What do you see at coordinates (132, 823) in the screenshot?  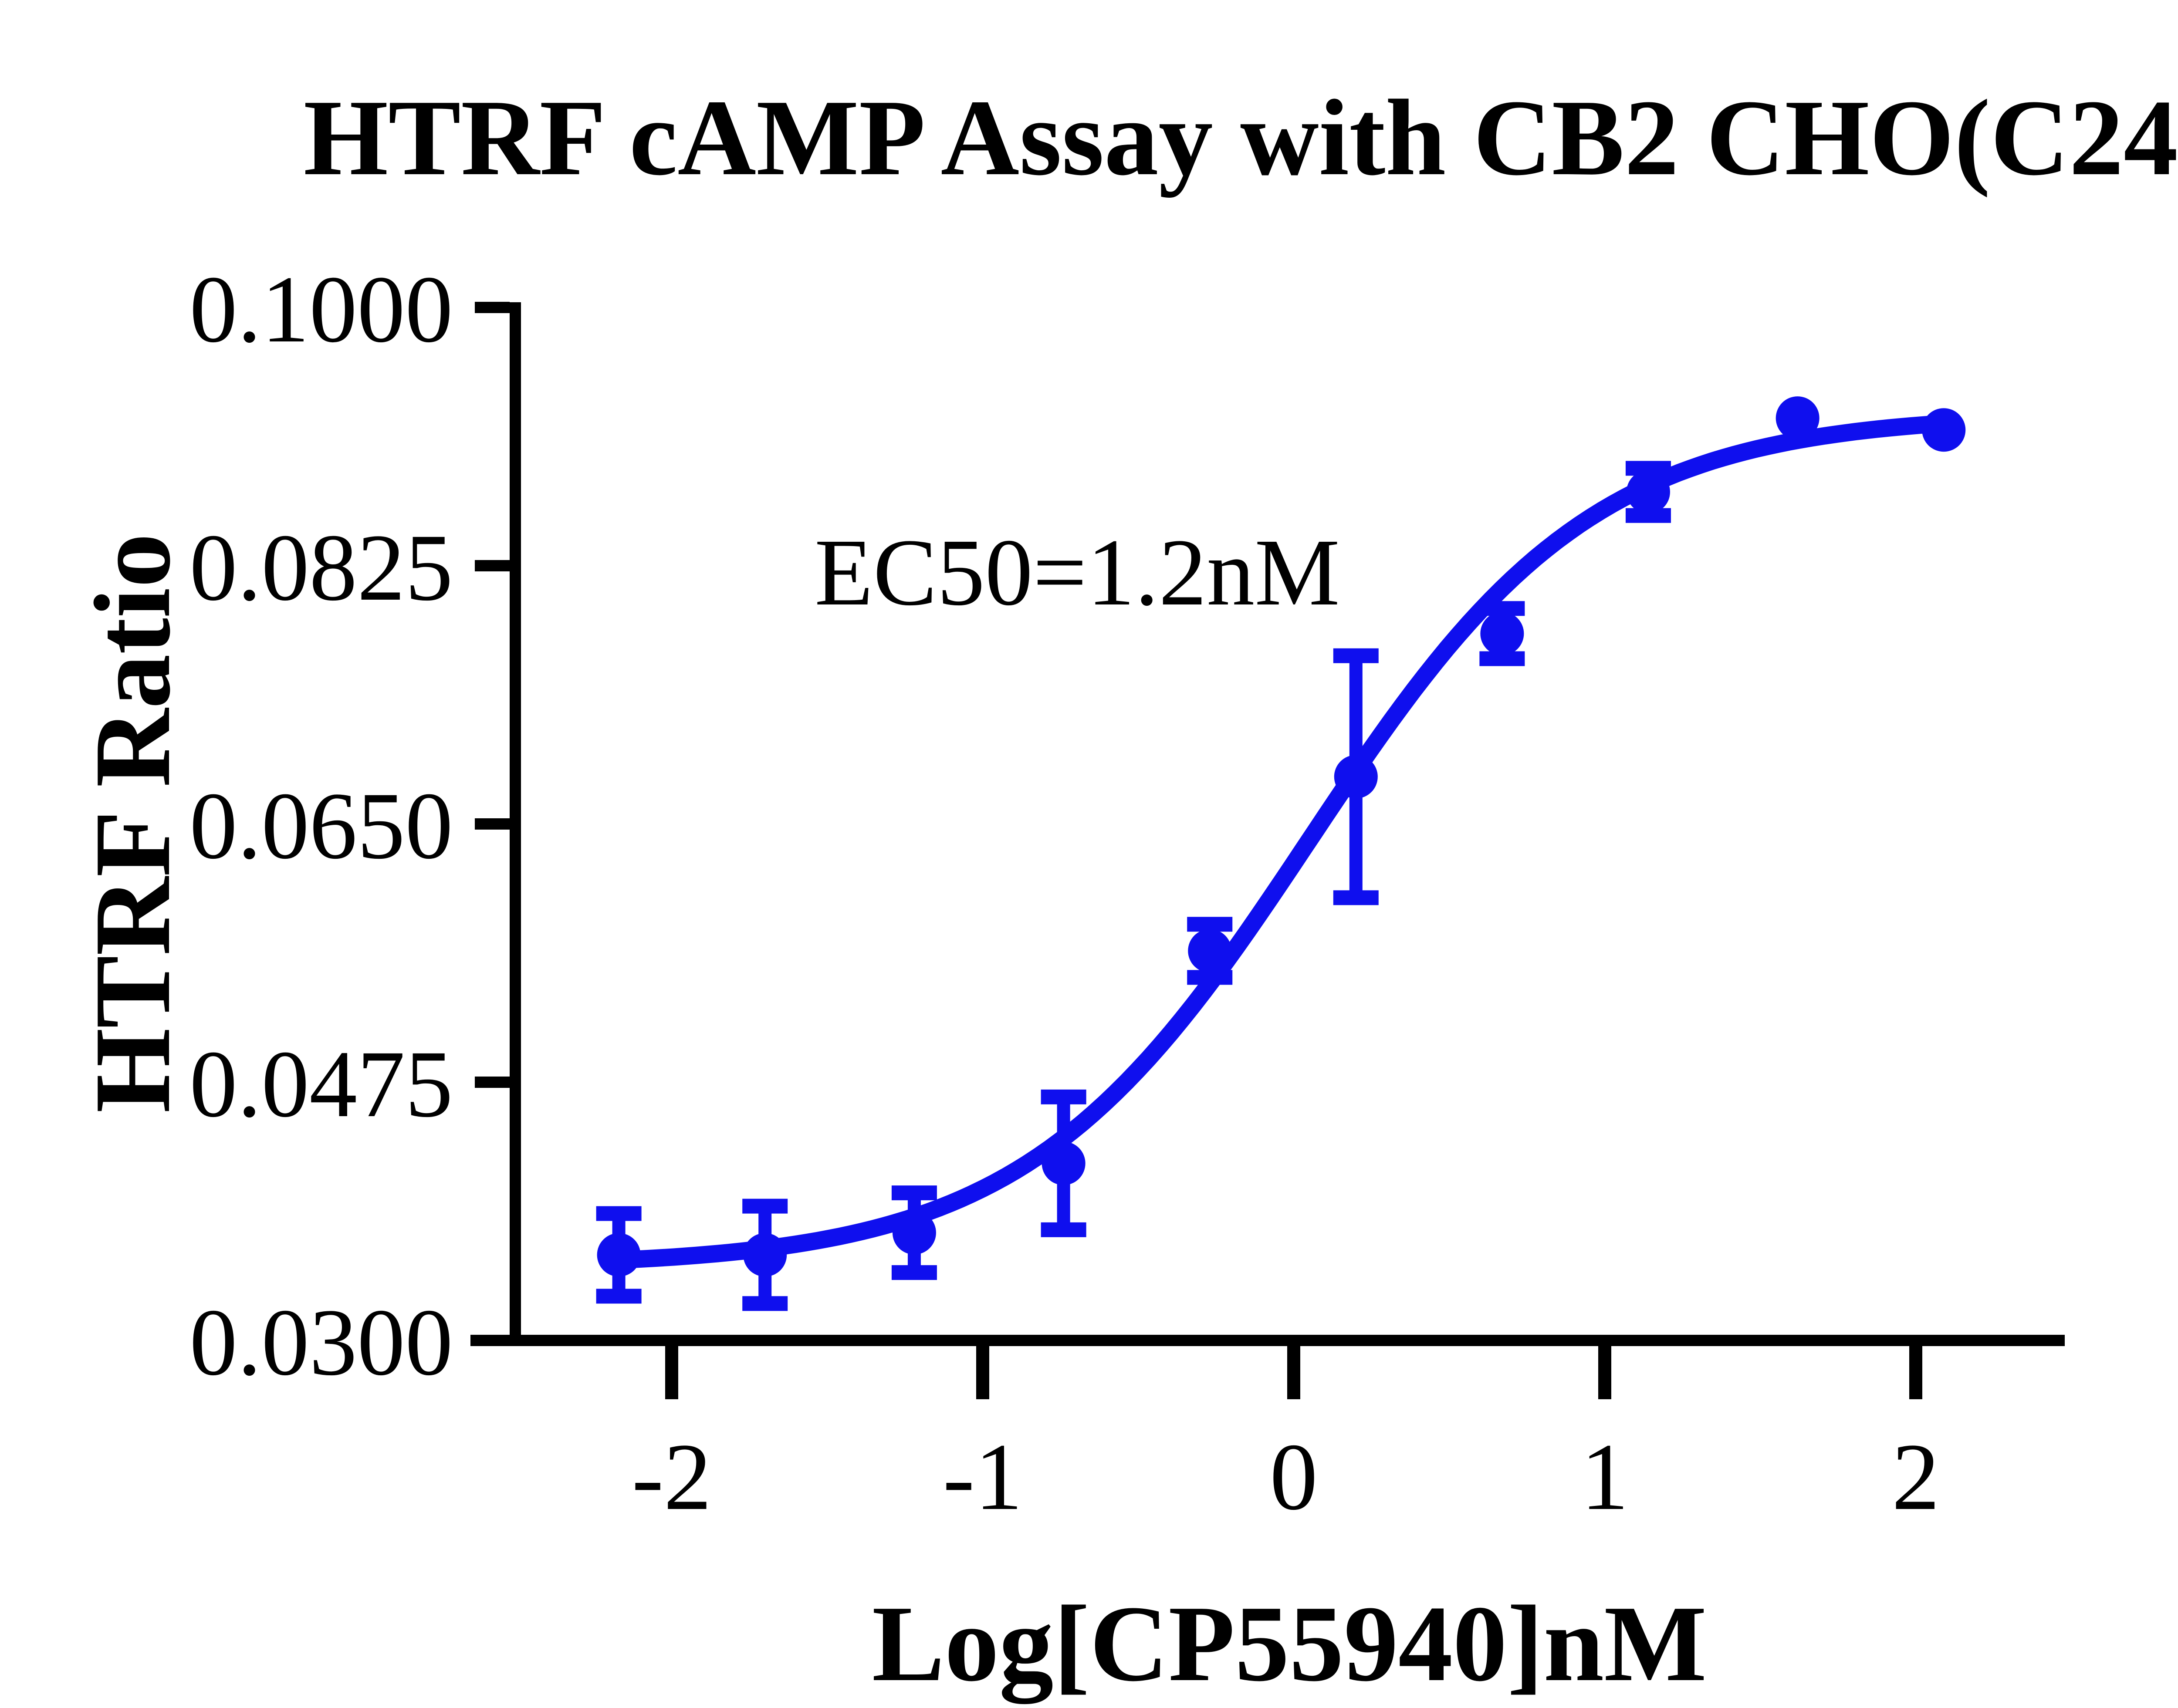 I see `y-axis-title: HTRF Ratio` at bounding box center [132, 823].